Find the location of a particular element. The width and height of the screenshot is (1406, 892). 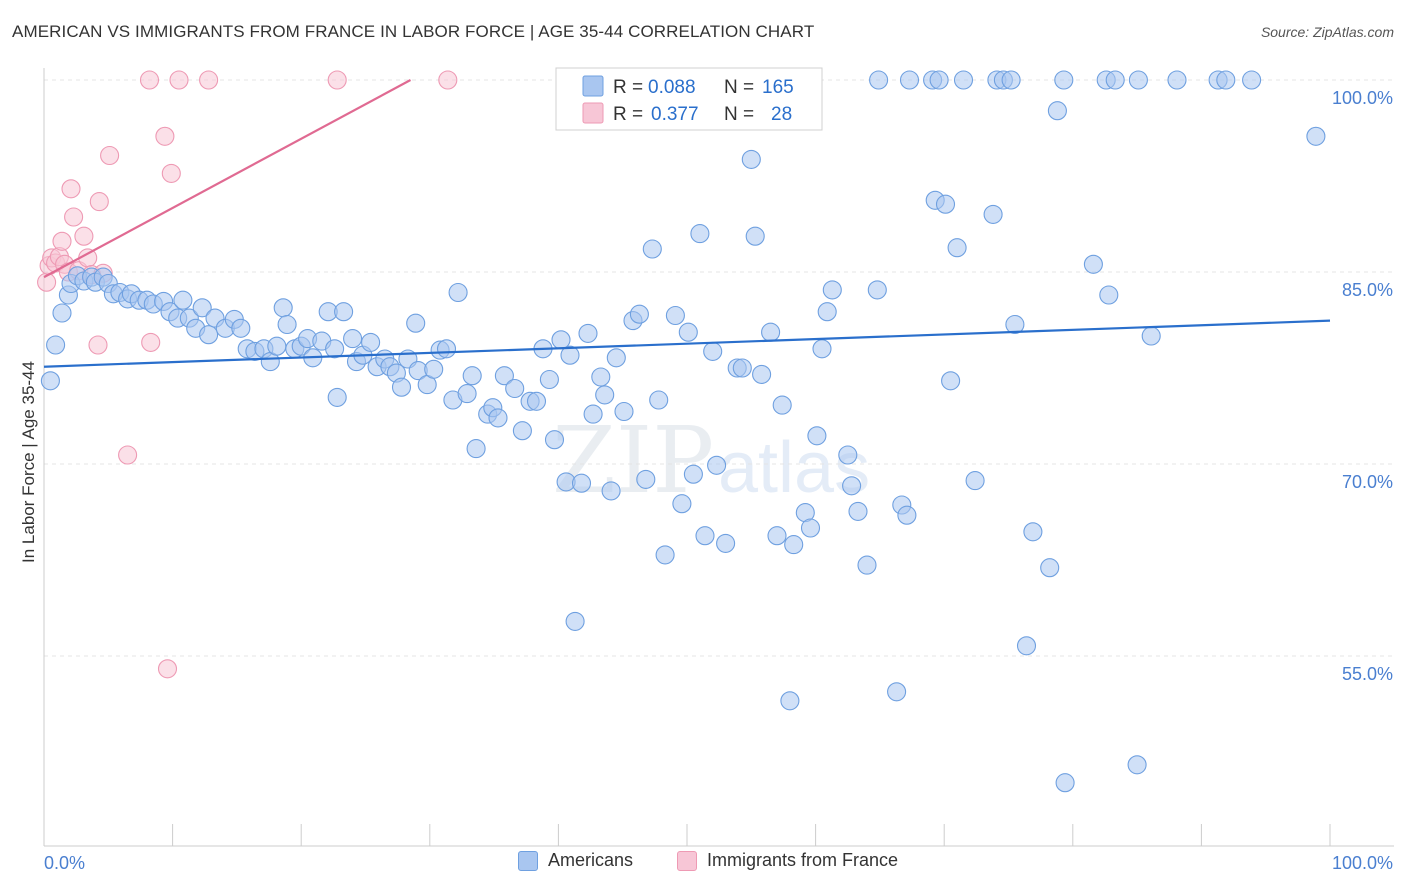

trend-line-france is located at coordinates (227, 179).